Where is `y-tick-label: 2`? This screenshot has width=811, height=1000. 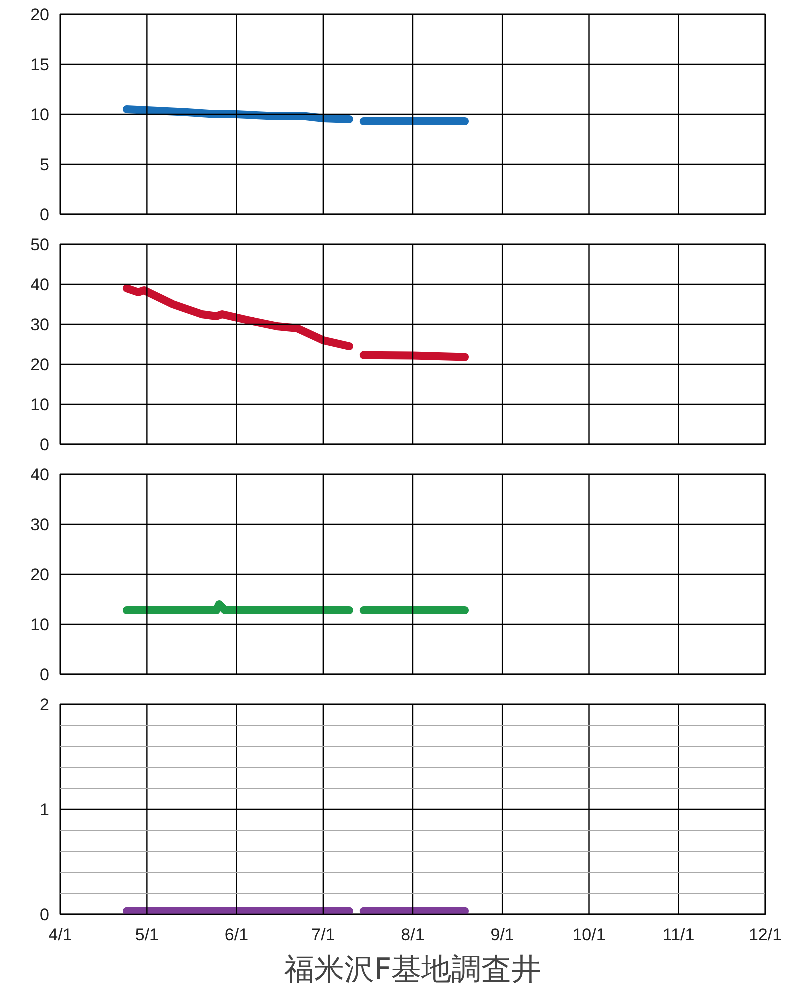 y-tick-label: 2 is located at coordinates (45, 705).